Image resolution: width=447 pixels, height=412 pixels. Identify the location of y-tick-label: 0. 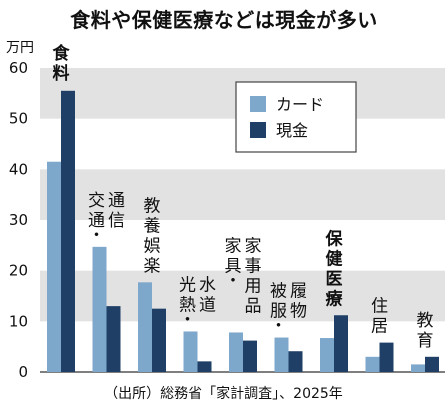
(23, 372).